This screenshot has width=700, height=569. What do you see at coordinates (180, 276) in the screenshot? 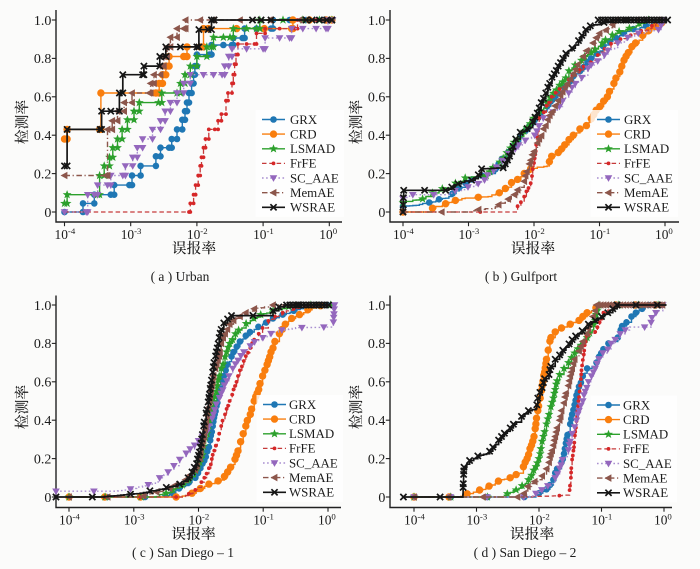
I see `svg-text: ( a ) Urban` at bounding box center [180, 276].